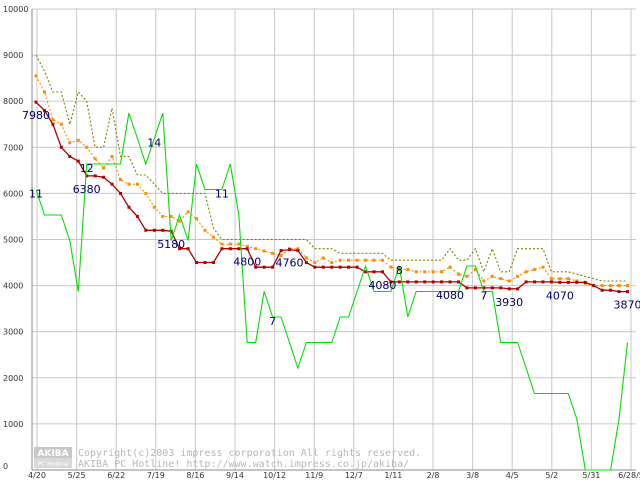  What do you see at coordinates (13, 378) in the screenshot?
I see `y-tick-label: 2000` at bounding box center [13, 378].